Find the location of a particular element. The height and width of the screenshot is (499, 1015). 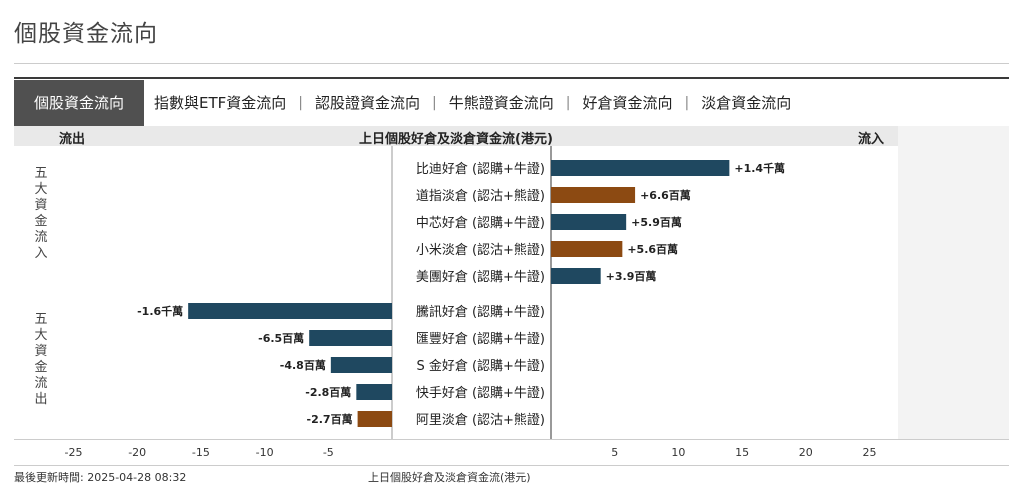

bar-value-label: -4.8百萬 is located at coordinates (303, 365).